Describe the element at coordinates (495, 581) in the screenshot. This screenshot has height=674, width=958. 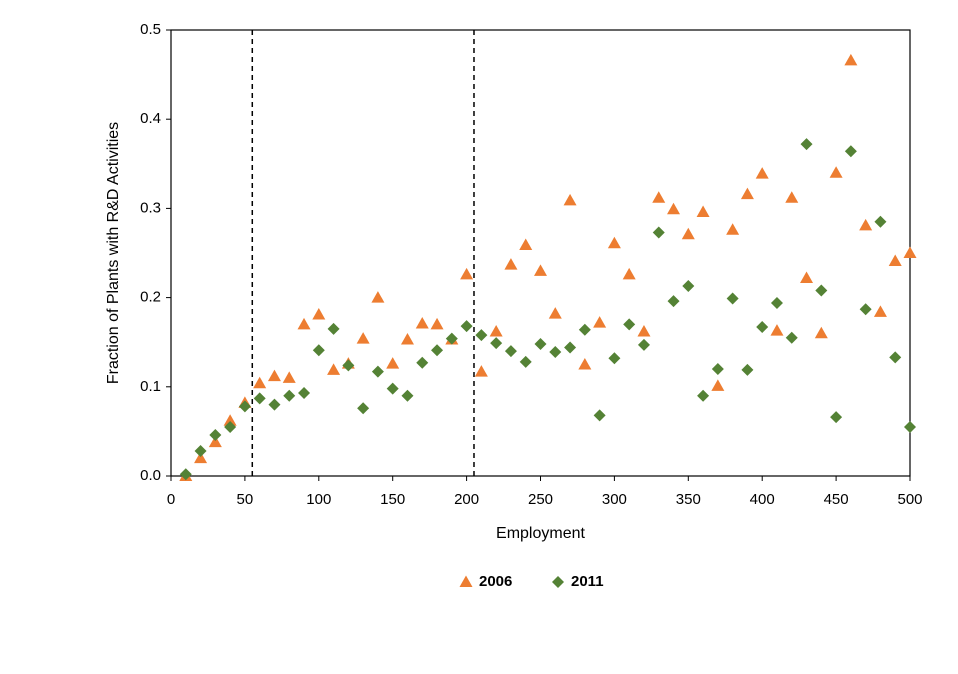
I see `legend-label: 2006` at that location.